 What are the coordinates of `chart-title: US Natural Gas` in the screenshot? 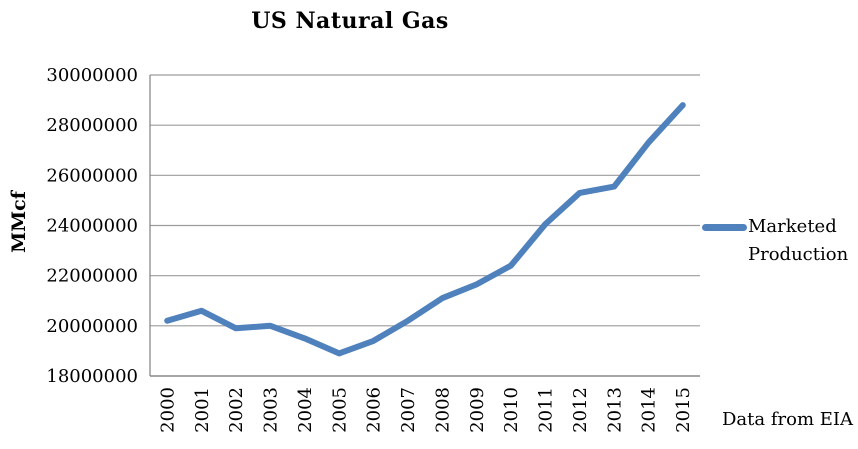 It's located at (350, 21).